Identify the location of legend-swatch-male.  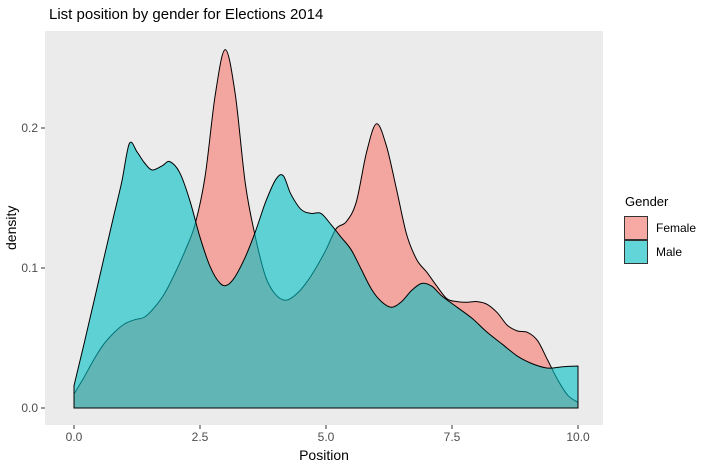
(636, 252).